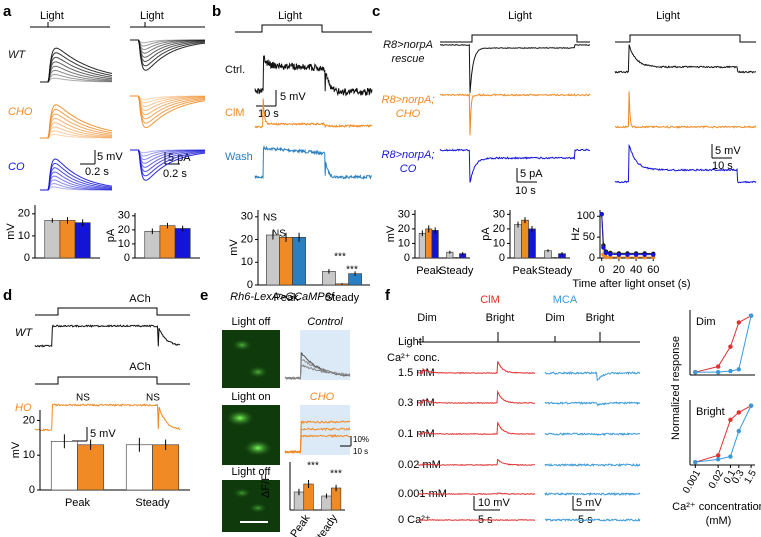  Describe the element at coordinates (325, 322) in the screenshot. I see `trace-label: Control` at that location.